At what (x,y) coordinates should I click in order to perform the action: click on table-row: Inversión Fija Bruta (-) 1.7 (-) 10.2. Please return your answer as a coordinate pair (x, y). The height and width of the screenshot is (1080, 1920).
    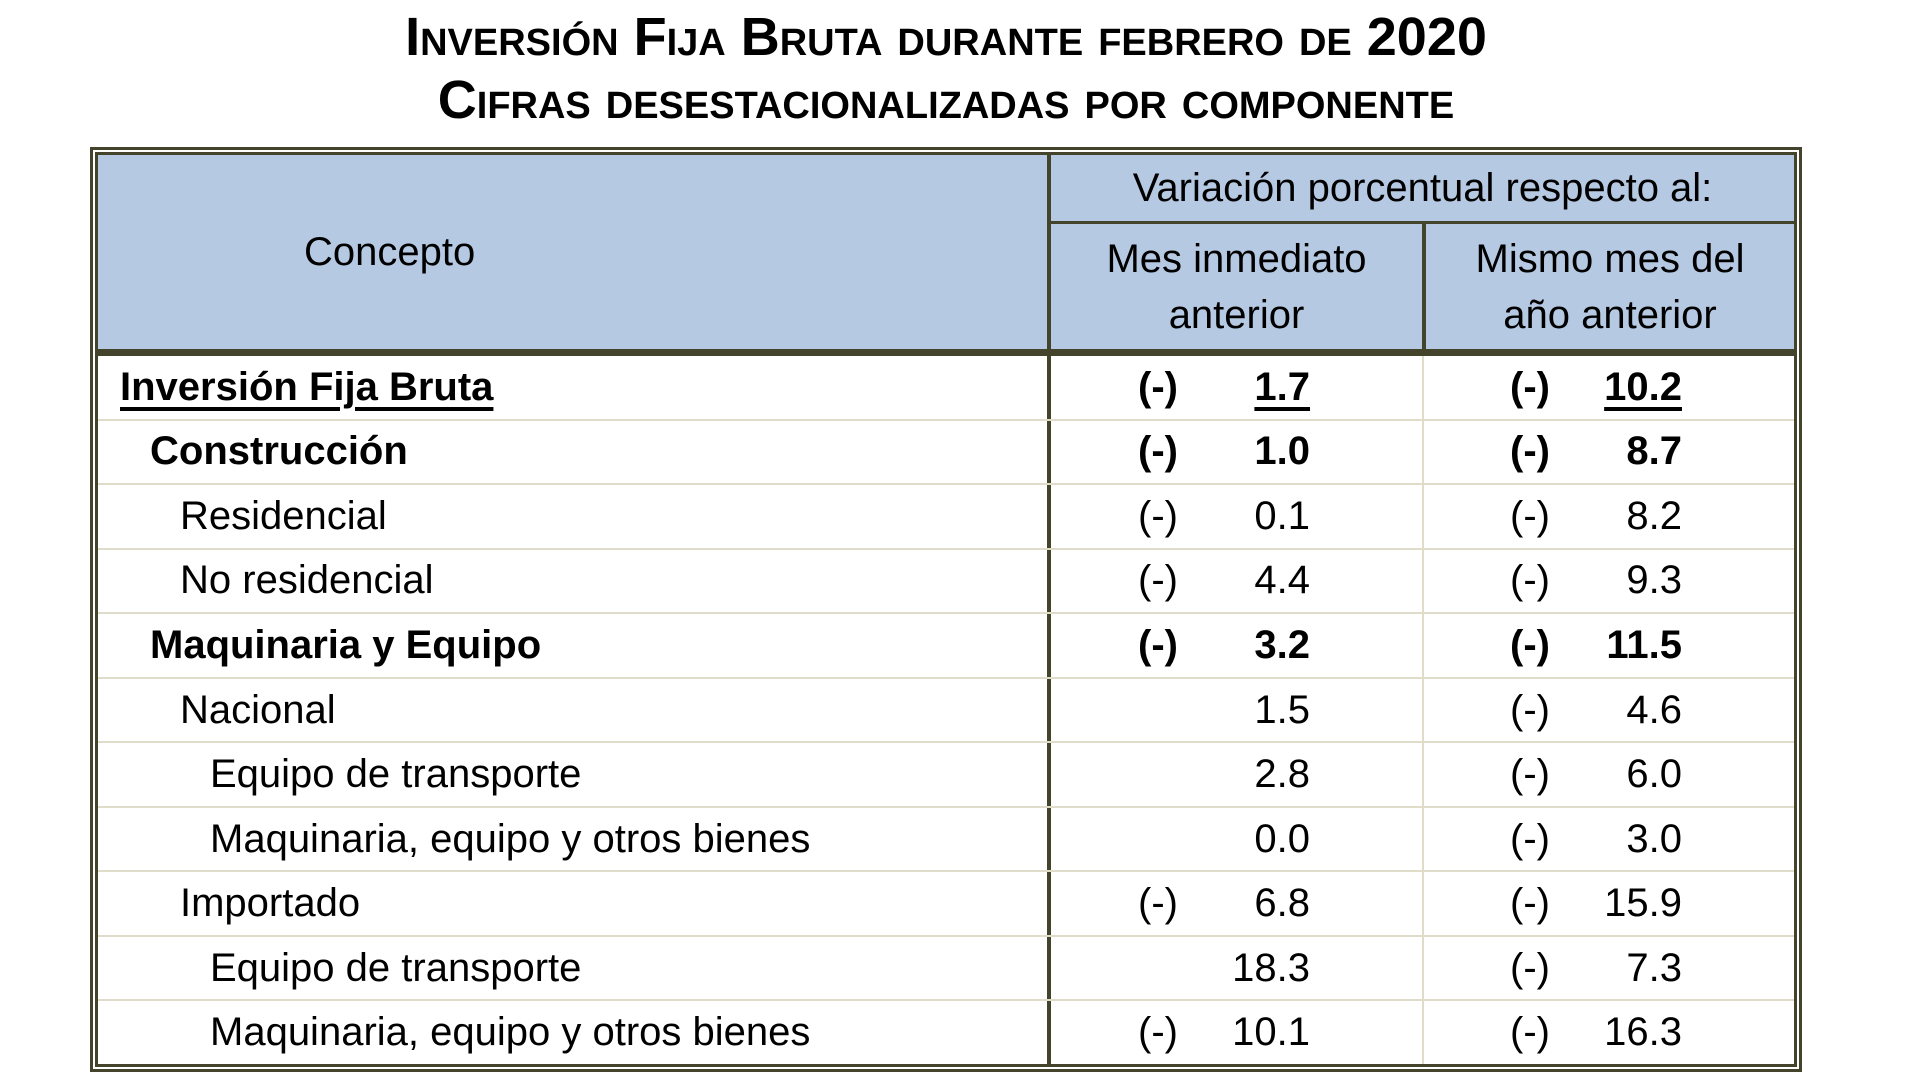
    Looking at the image, I should click on (946, 387).